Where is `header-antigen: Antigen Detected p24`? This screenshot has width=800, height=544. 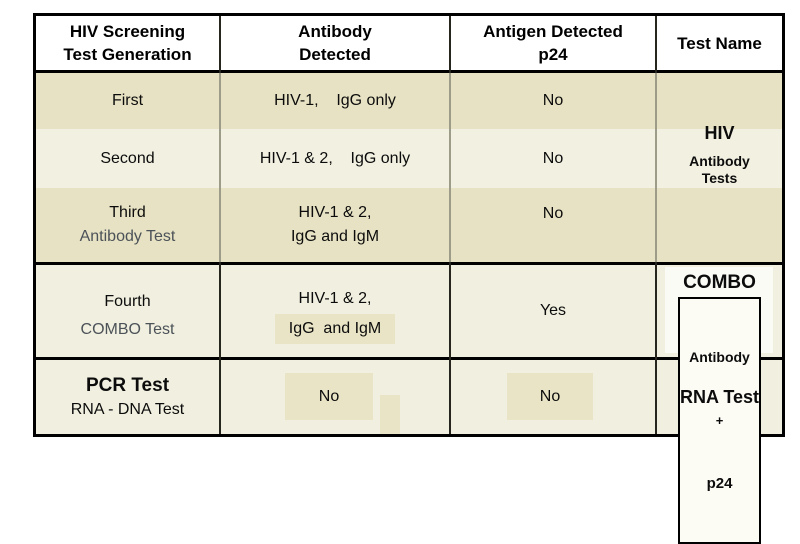 header-antigen: Antigen Detected p24 is located at coordinates (553, 43).